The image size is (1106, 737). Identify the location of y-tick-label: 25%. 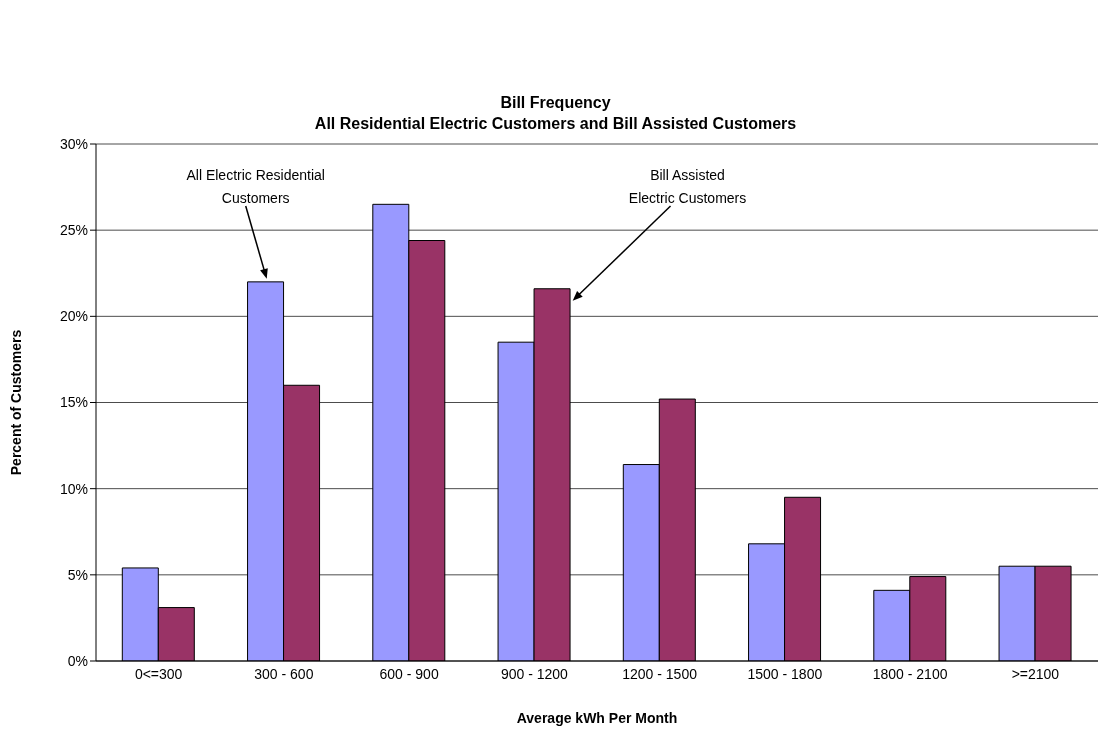
(73, 230).